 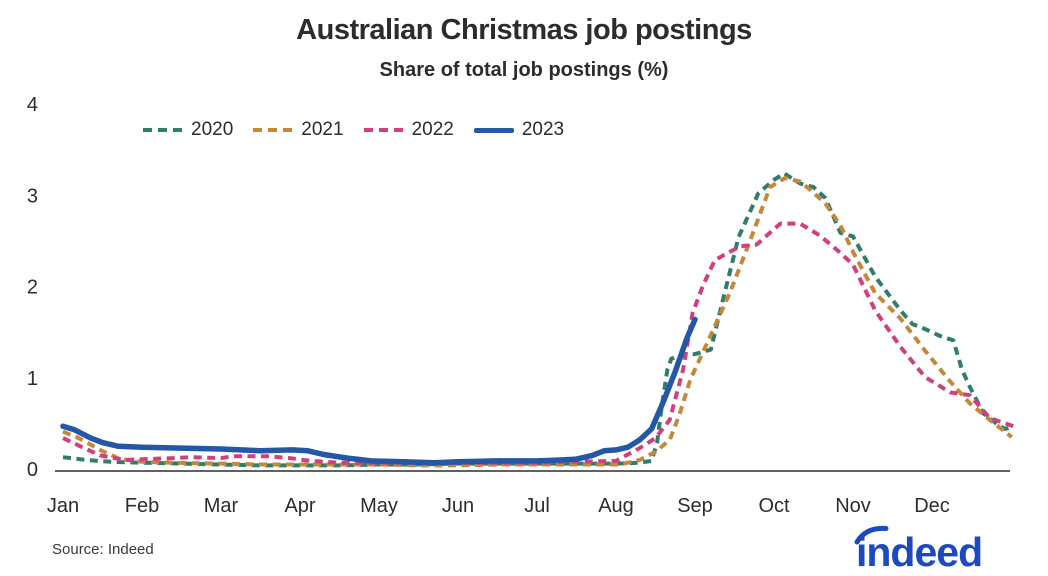 What do you see at coordinates (32, 196) in the screenshot?
I see `y-tick-label: 3` at bounding box center [32, 196].